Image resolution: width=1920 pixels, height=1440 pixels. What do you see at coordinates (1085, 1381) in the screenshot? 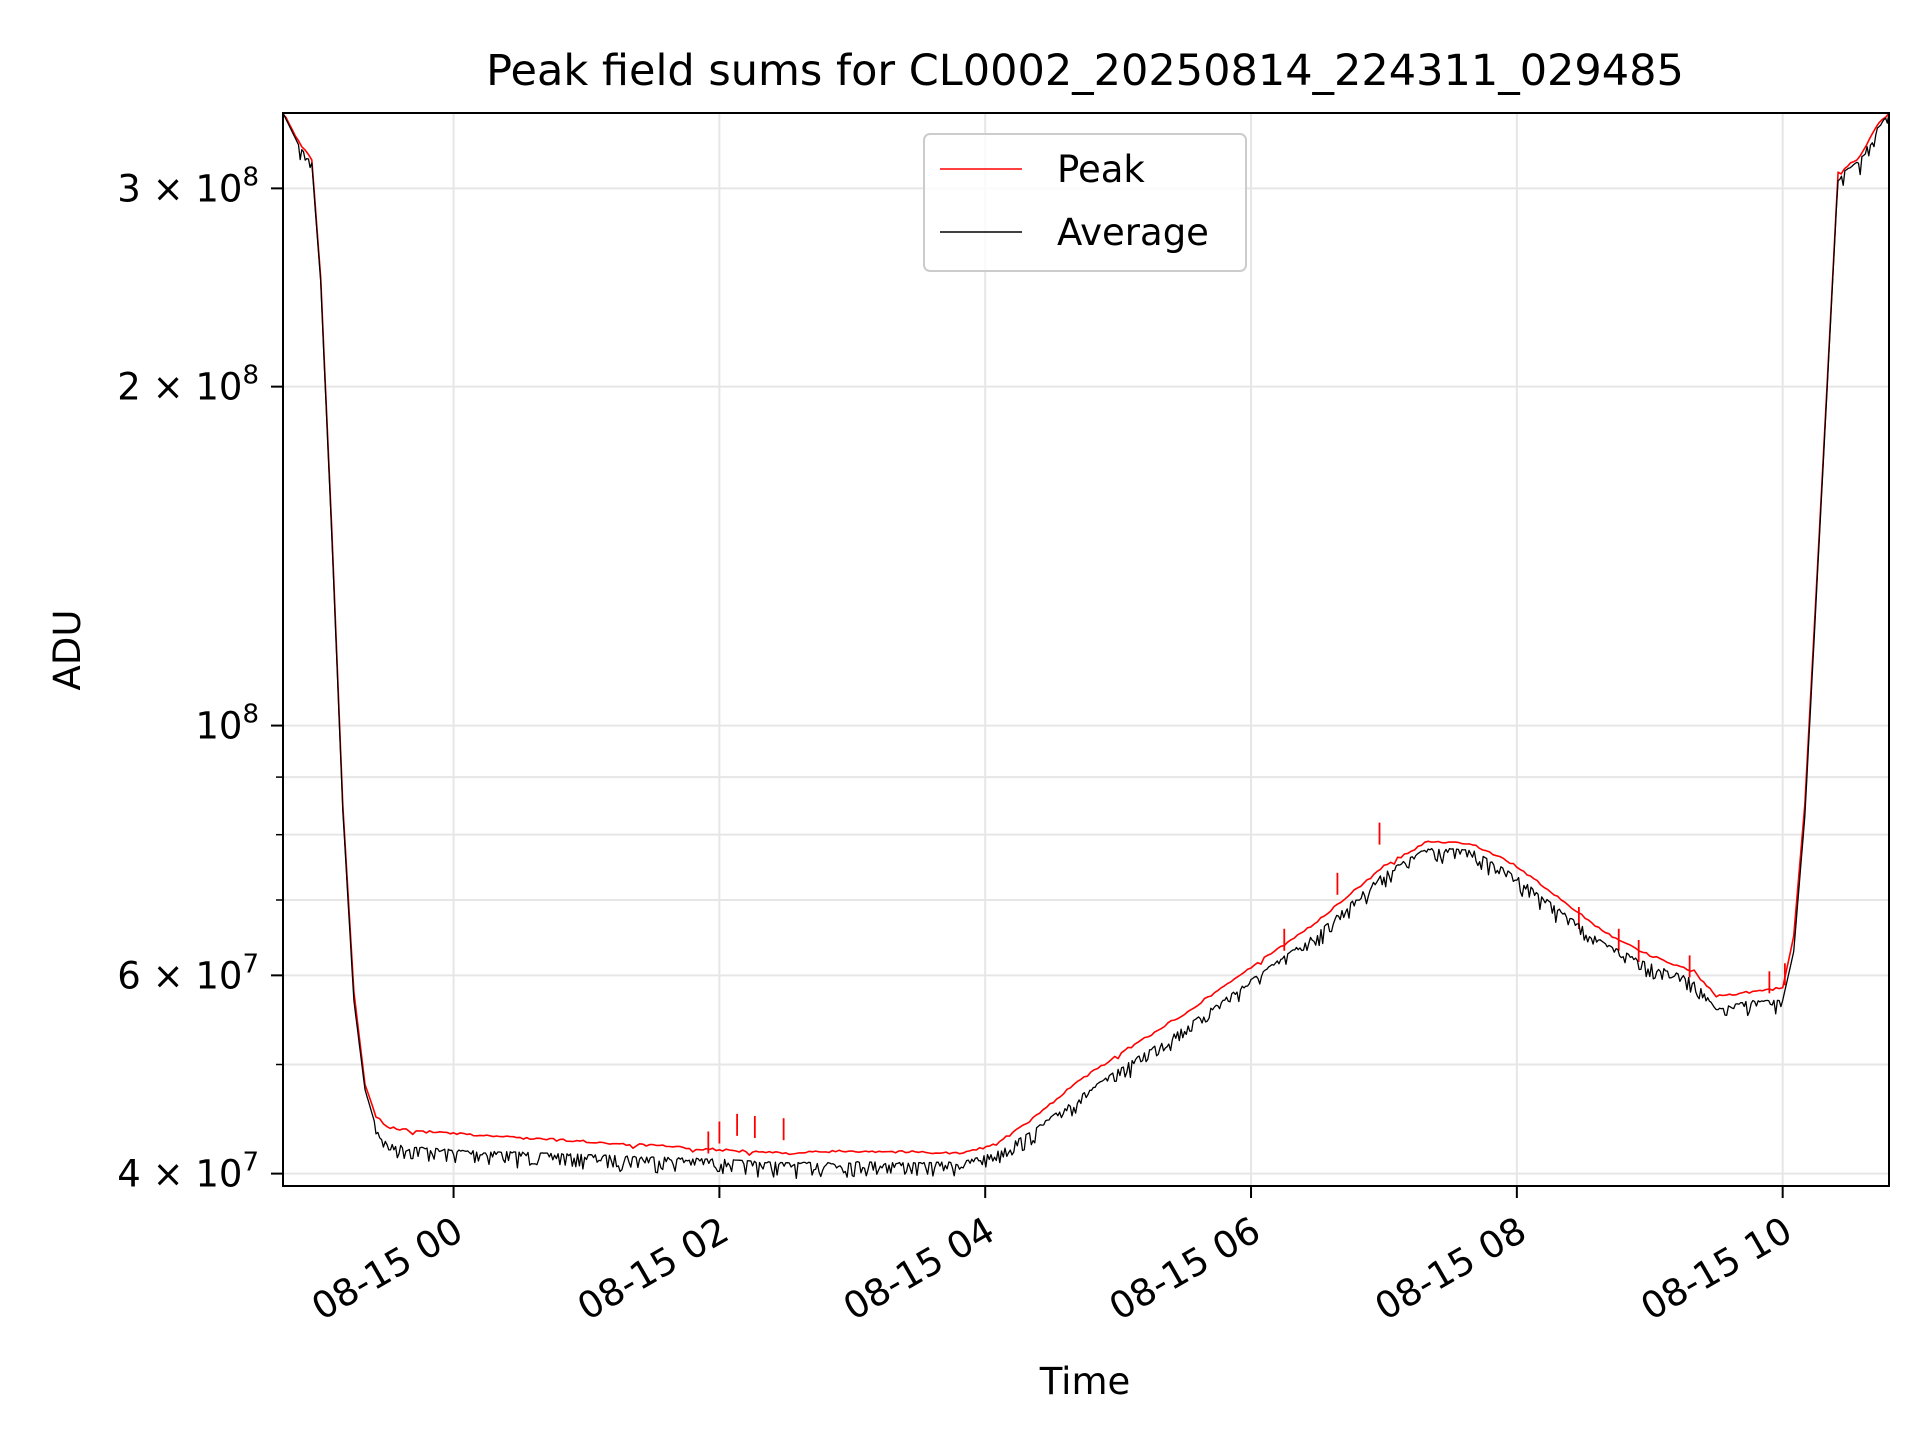
I see `x-axis-label: Time` at bounding box center [1085, 1381].